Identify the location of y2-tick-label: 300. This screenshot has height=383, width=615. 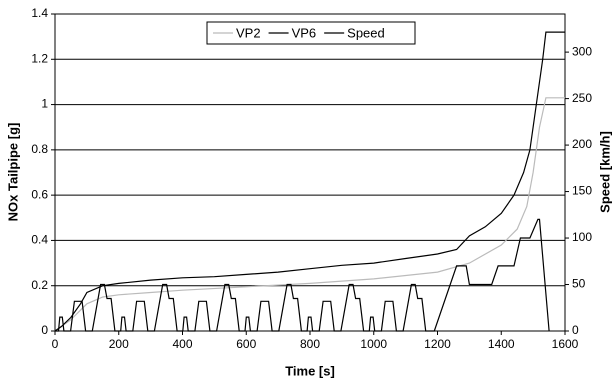
(582, 51).